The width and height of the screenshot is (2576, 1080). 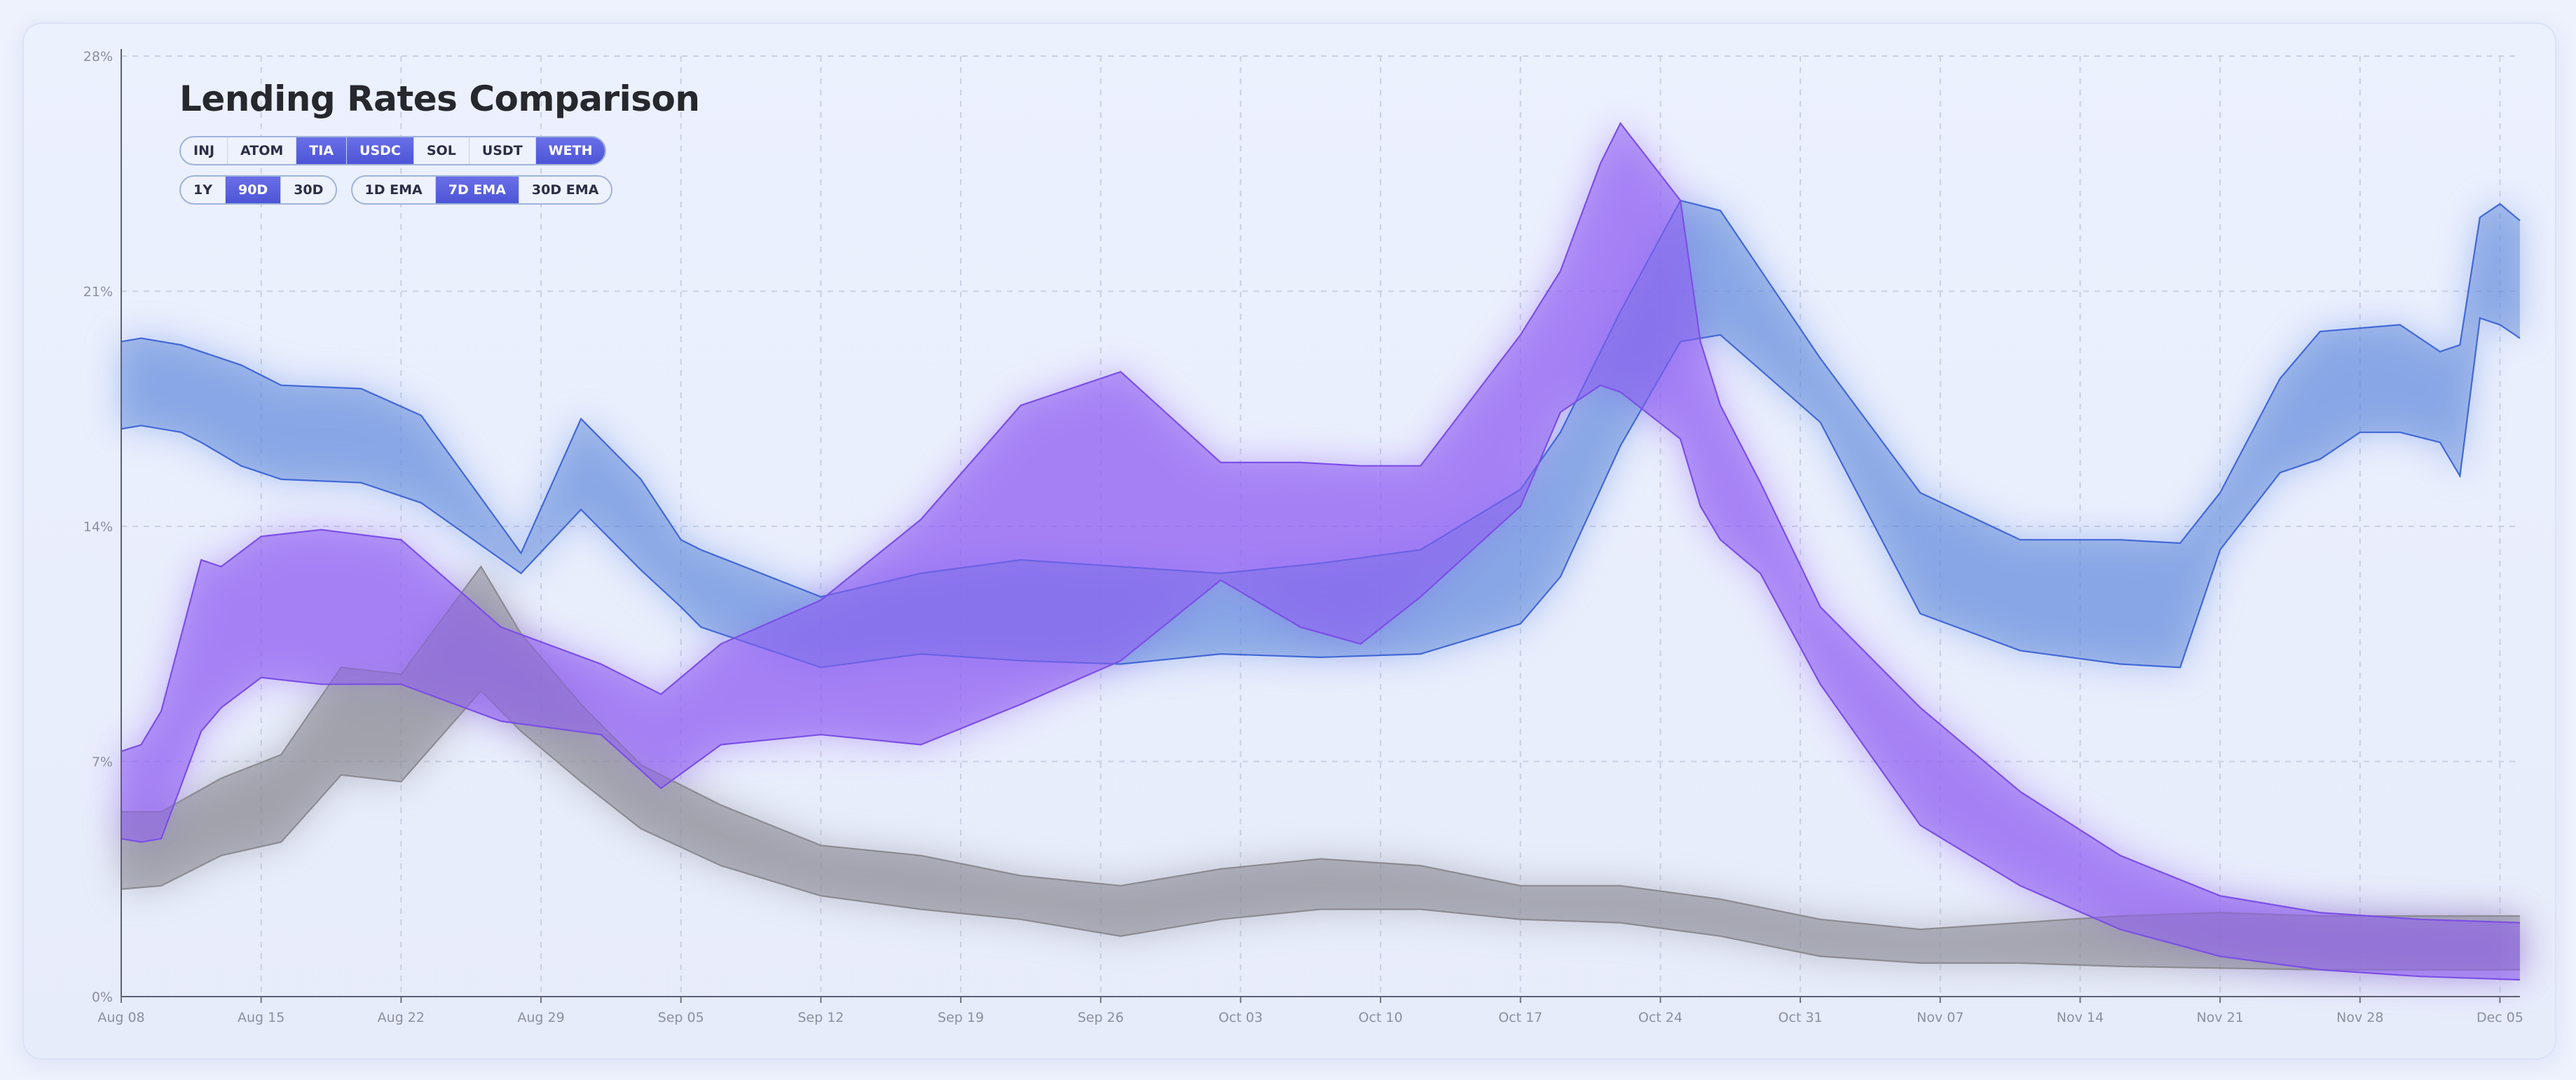 What do you see at coordinates (262, 150) in the screenshot?
I see `asset-toggle-atom: ATOM` at bounding box center [262, 150].